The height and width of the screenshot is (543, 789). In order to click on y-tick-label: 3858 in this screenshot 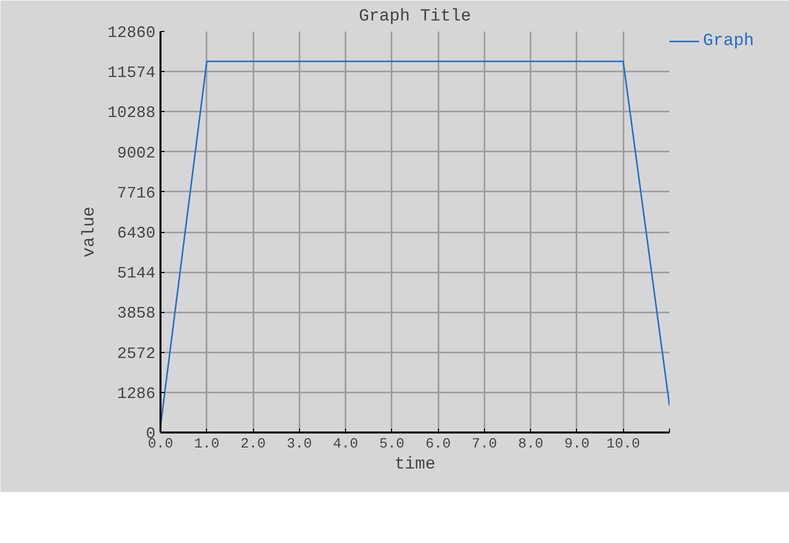, I will do `click(136, 313)`.